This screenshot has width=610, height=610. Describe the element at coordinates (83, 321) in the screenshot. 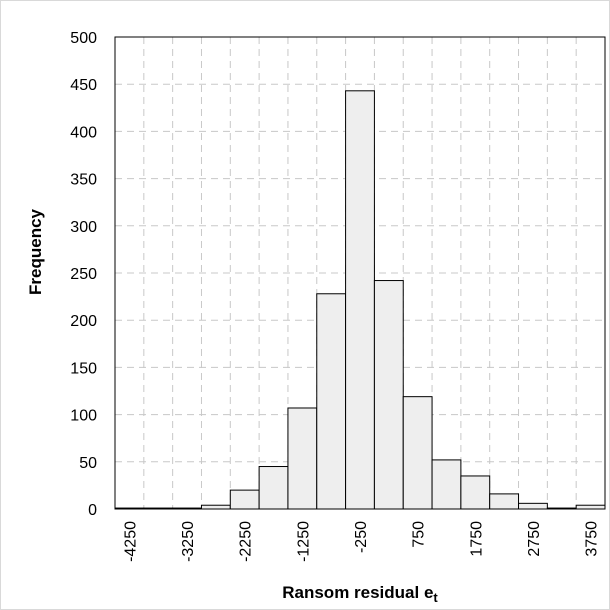

I see `y-tick-label: 200` at that location.